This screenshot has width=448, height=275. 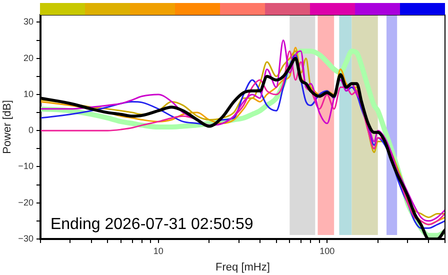 I want to click on y-tick-label: −30, so click(x=26, y=238).